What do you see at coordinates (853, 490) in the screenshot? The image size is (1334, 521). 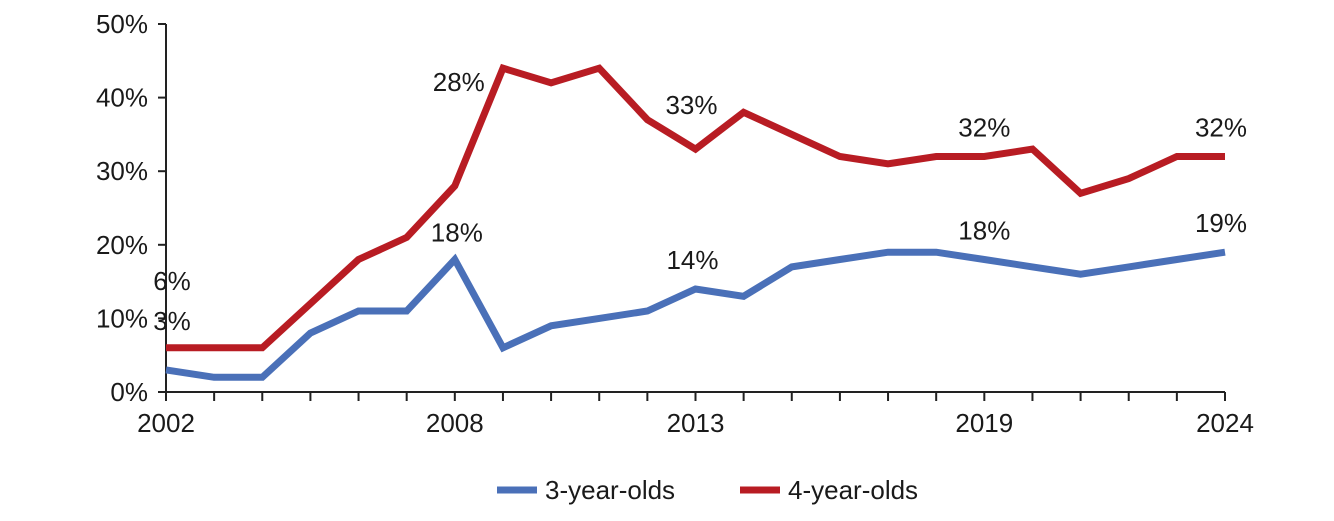 I see `legend-label: 4-year-olds` at bounding box center [853, 490].